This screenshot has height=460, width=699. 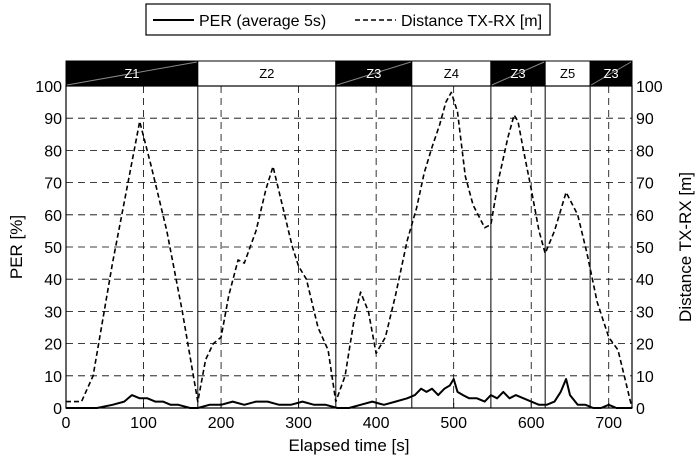 What do you see at coordinates (645, 119) in the screenshot?
I see `y-tick-label-right: 90` at bounding box center [645, 119].